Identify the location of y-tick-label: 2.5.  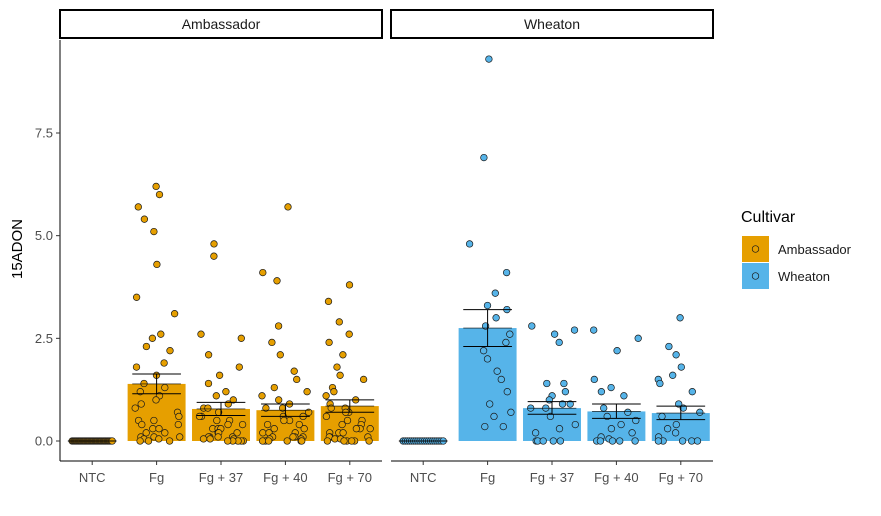
(44, 338).